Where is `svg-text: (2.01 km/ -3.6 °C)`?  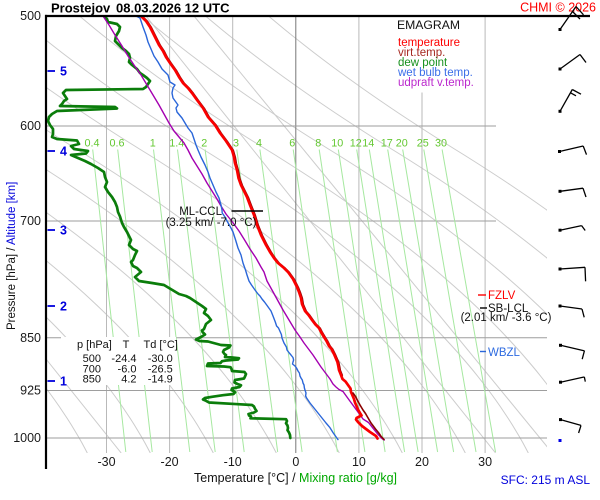 svg-text: (2.01 km/ -3.6 °C) is located at coordinates (506, 318).